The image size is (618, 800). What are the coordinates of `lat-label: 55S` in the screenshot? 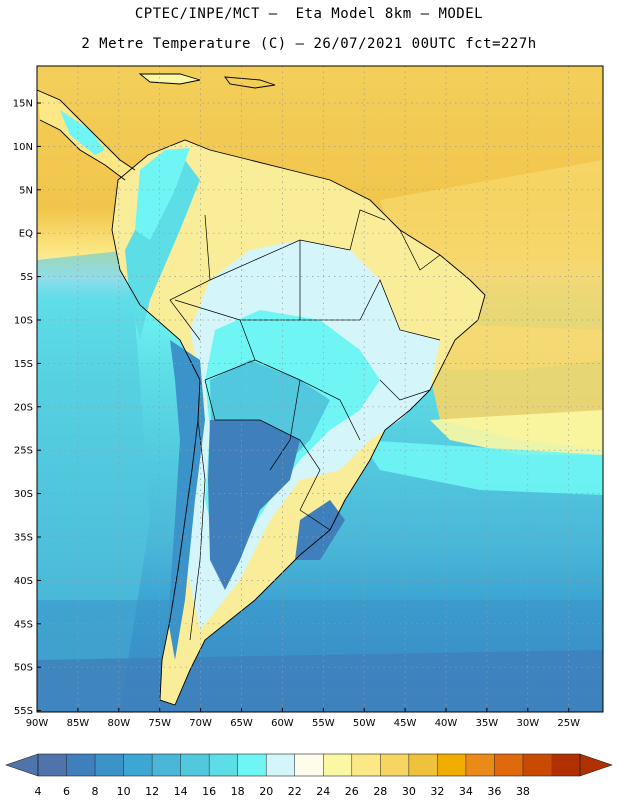 It's located at (23, 711).